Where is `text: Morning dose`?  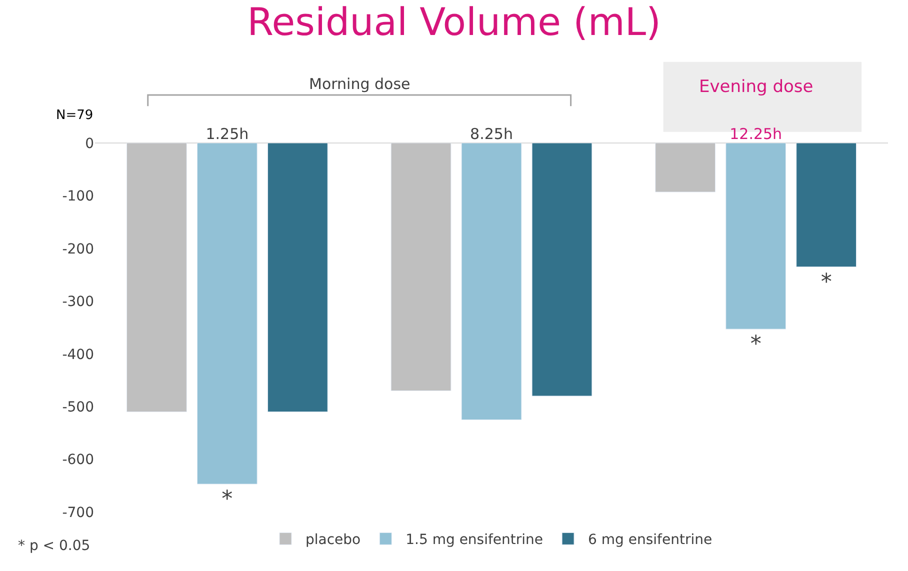 text: Morning dose is located at coordinates (359, 84).